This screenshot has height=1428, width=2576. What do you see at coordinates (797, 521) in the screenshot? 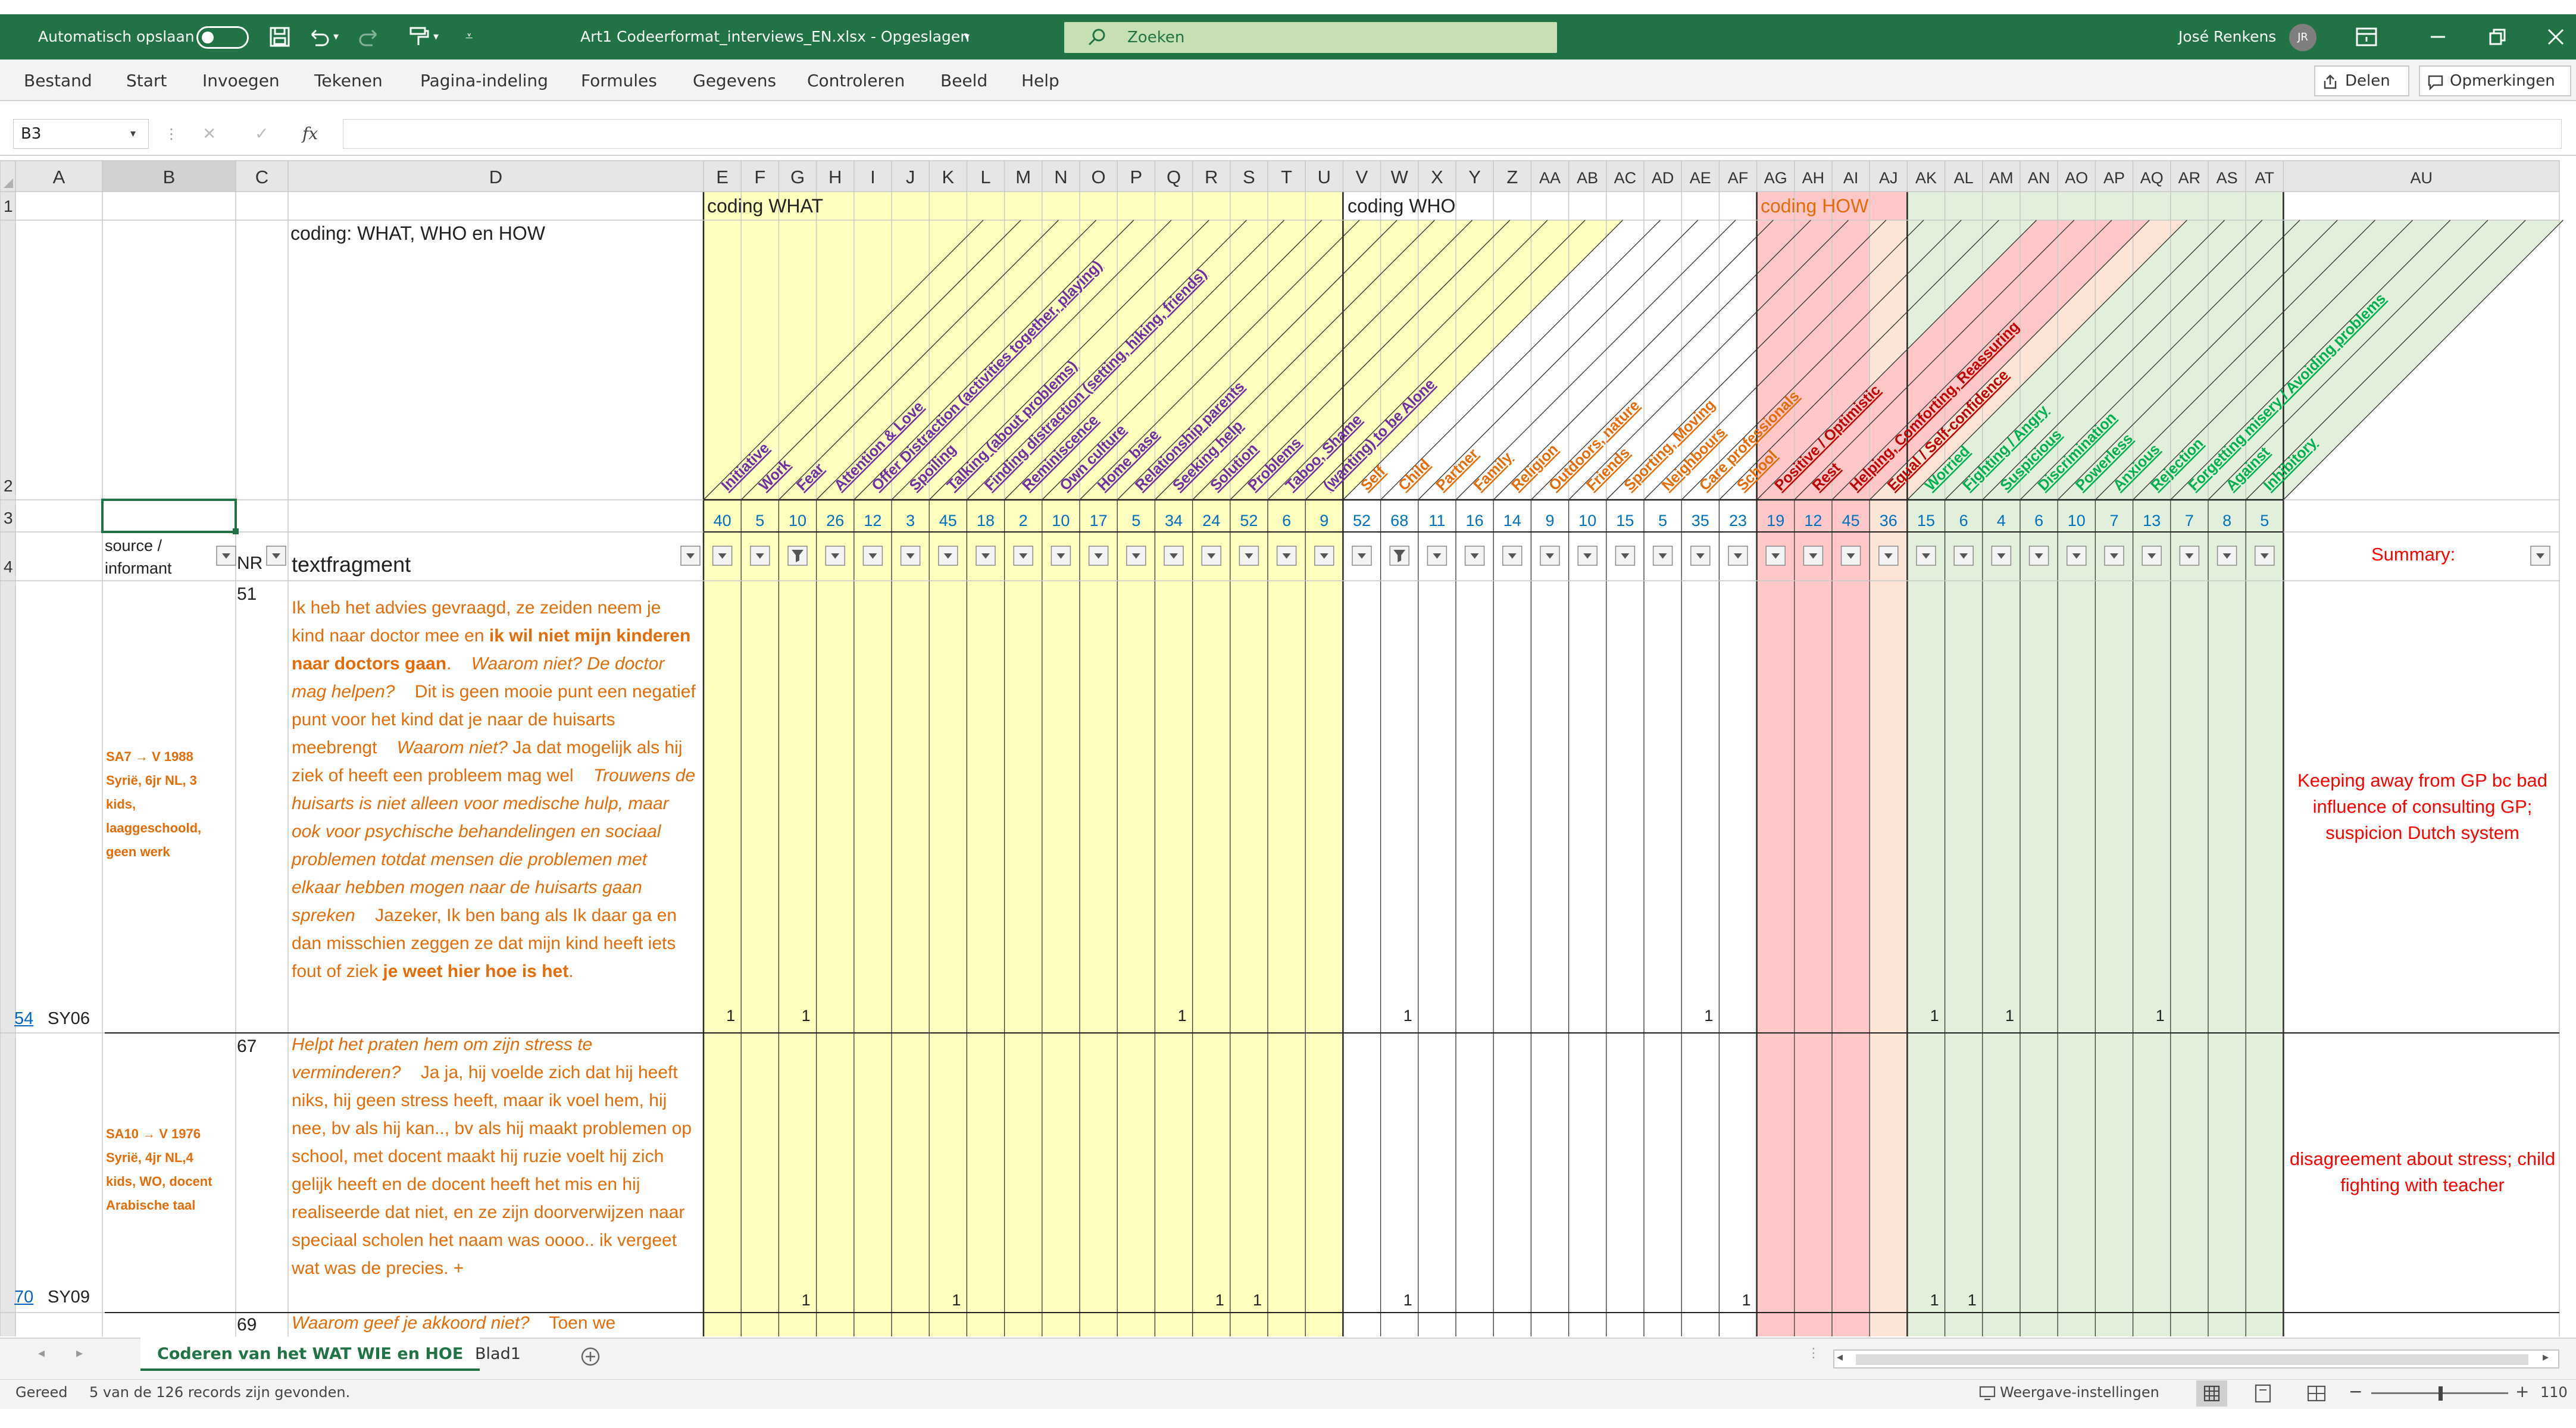
I see `code-total: 10` at bounding box center [797, 521].